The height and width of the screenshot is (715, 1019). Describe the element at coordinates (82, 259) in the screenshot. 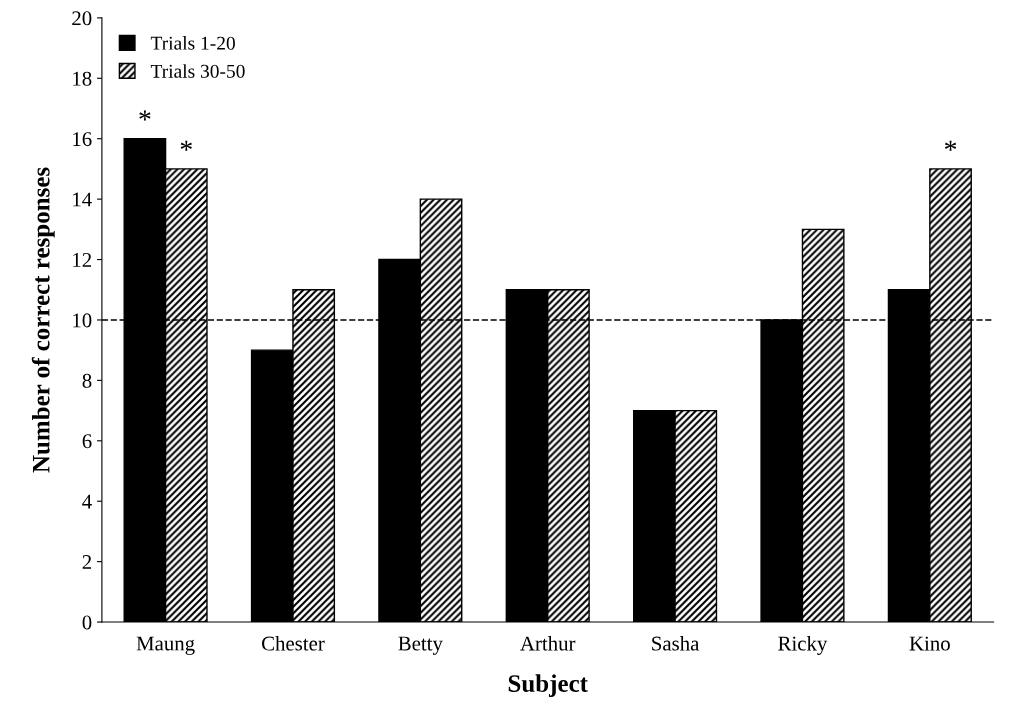

I see `y-tick-label: 12` at that location.